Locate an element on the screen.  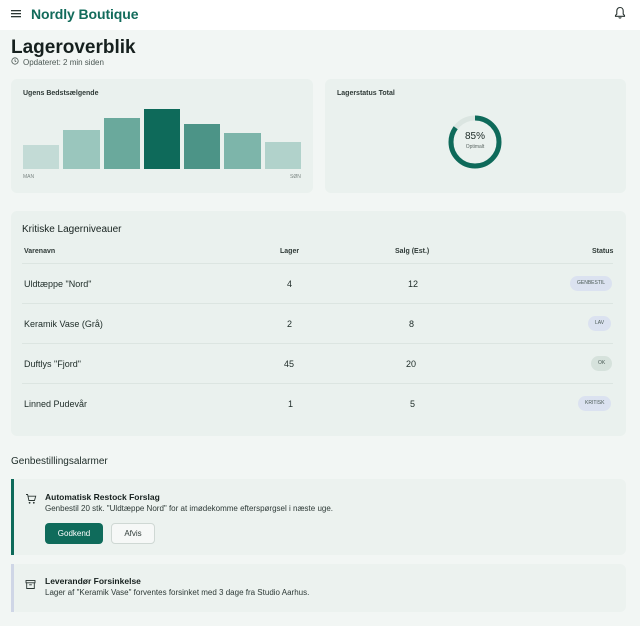
menu-icon is located at coordinates (17, 14).